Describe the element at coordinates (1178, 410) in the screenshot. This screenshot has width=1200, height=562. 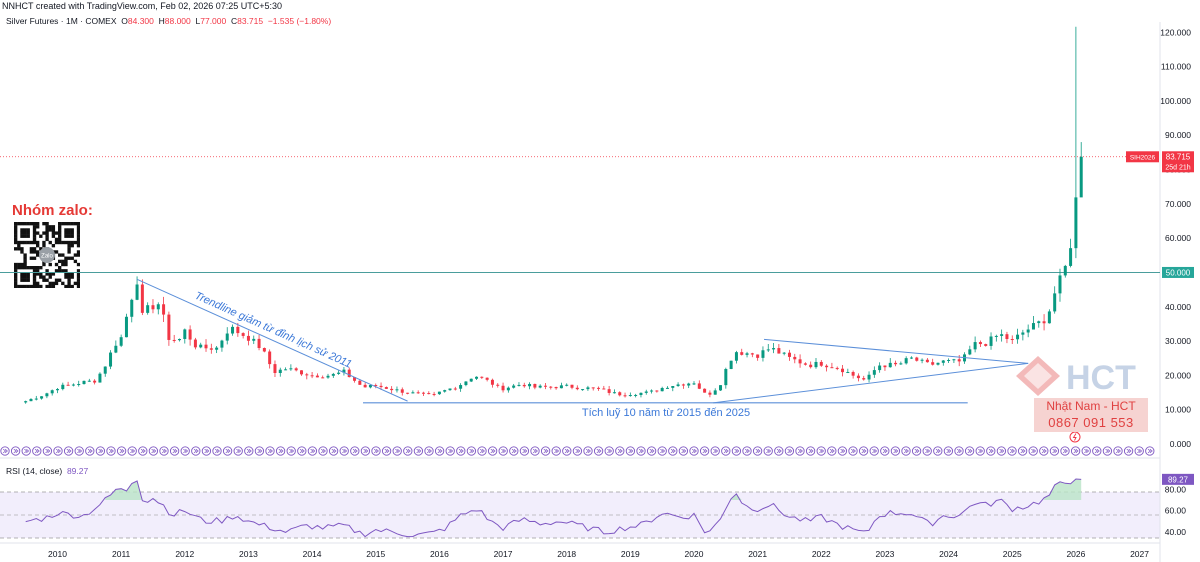
I see `price-tick-label: 10.000` at that location.